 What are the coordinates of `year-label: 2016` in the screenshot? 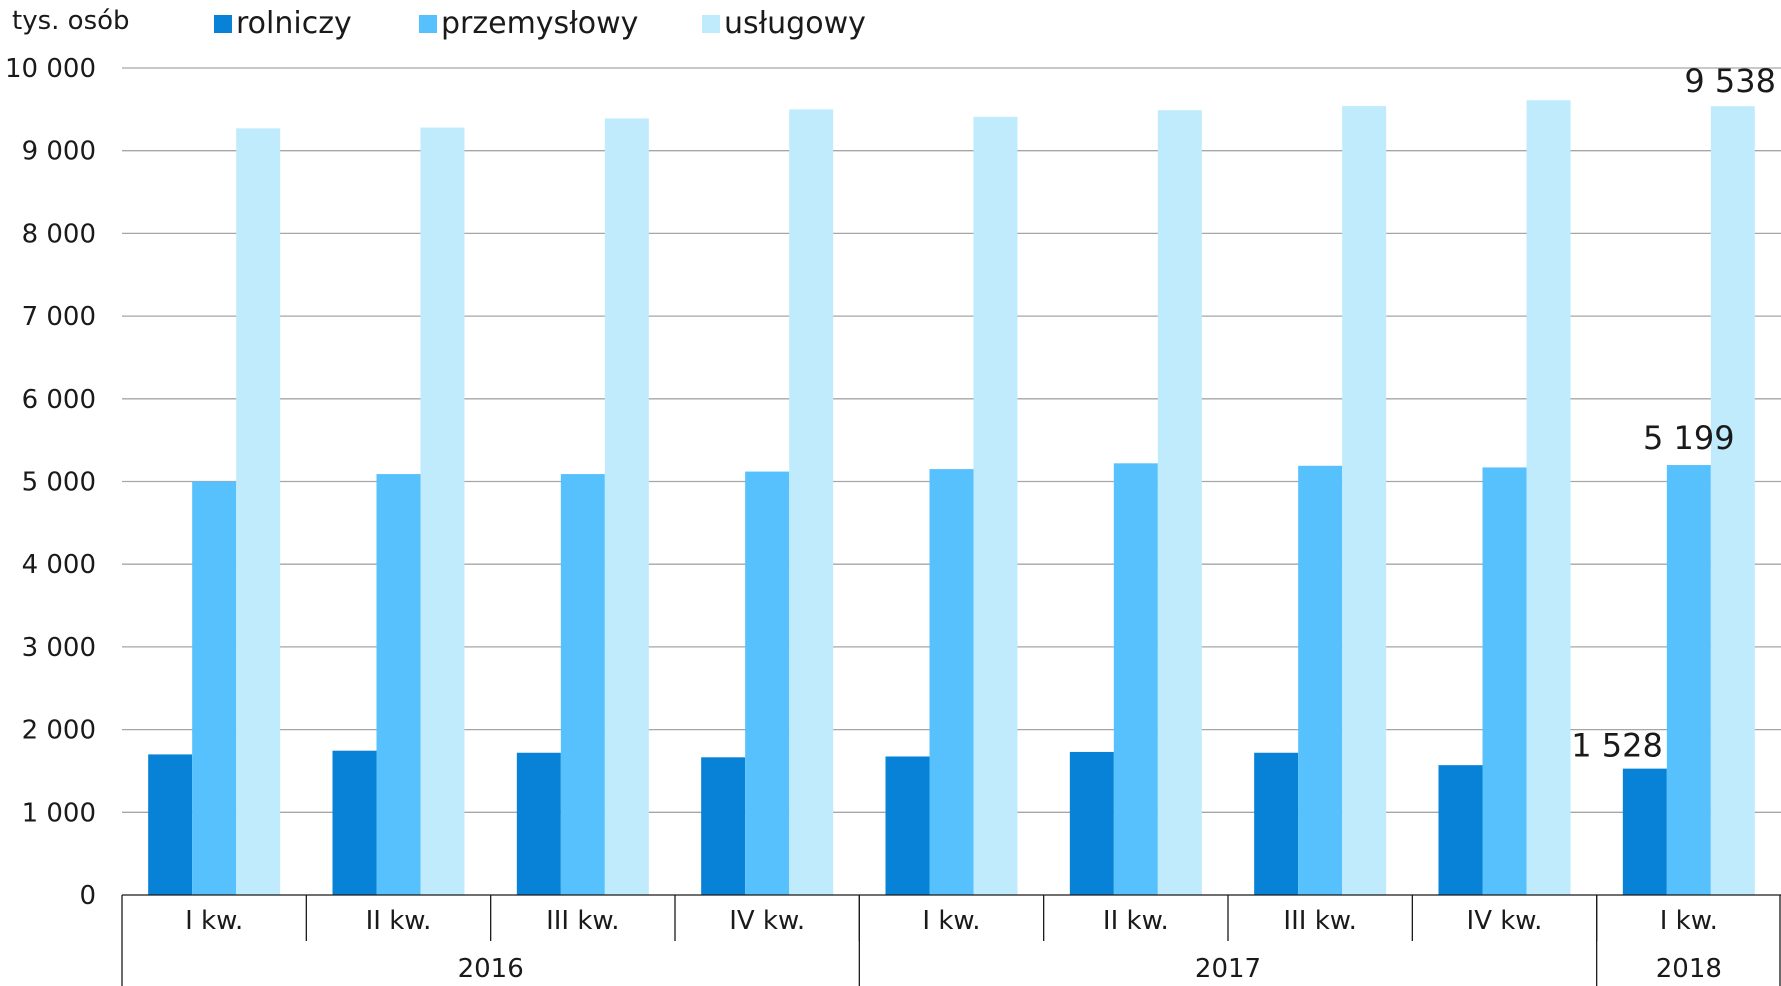 It's located at (491, 969).